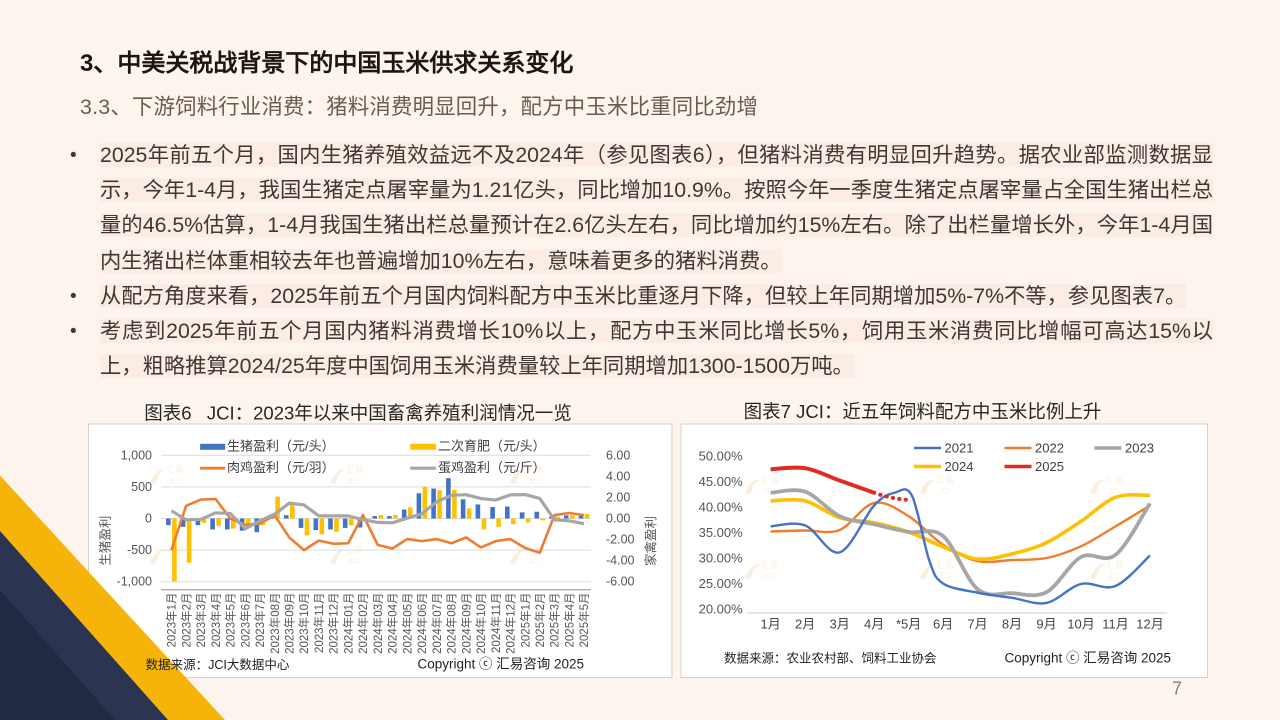  What do you see at coordinates (959, 466) in the screenshot?
I see `svg-text: 2024` at bounding box center [959, 466].